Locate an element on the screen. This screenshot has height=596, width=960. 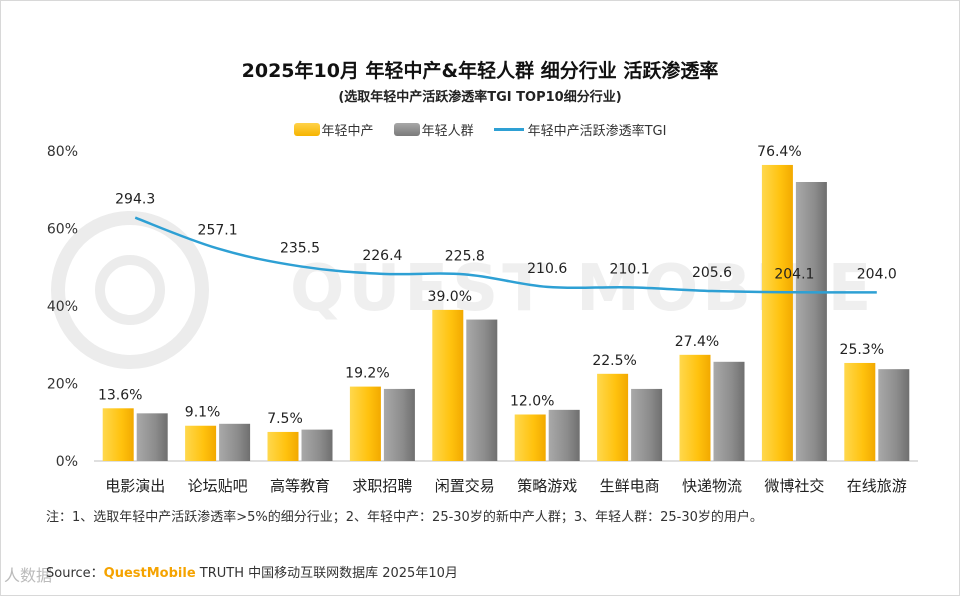
tgi-value-label: 205.6 is located at coordinates (712, 273).